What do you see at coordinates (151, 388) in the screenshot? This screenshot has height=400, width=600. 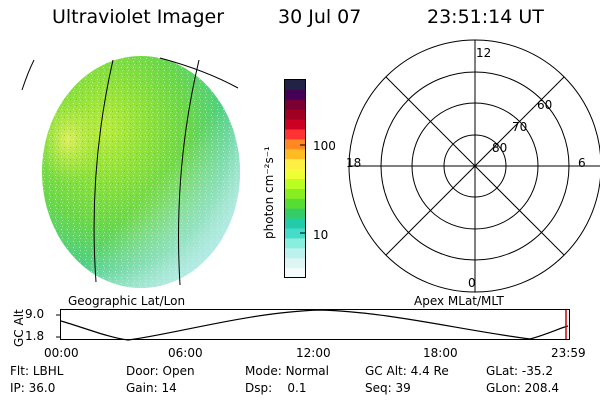 I see `status-gain: Gain: 14` at bounding box center [151, 388].